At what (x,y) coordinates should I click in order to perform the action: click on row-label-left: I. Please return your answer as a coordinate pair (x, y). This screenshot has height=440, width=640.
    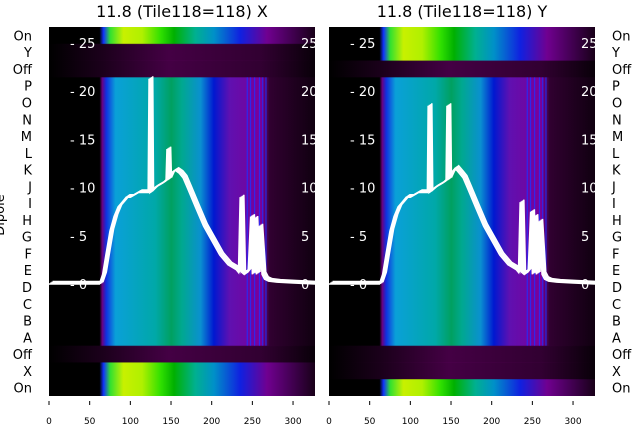
    Looking at the image, I should click on (30, 204).